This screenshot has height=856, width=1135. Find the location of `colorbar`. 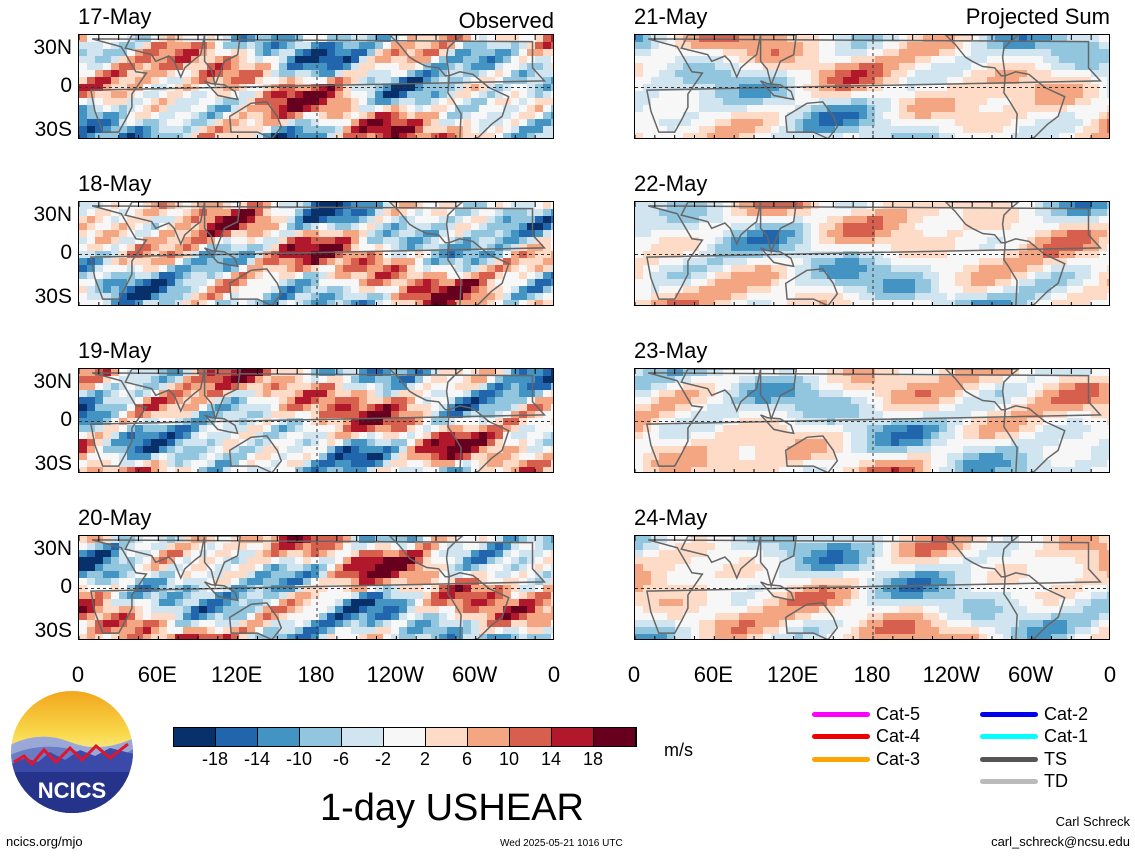

colorbar is located at coordinates (405, 737).